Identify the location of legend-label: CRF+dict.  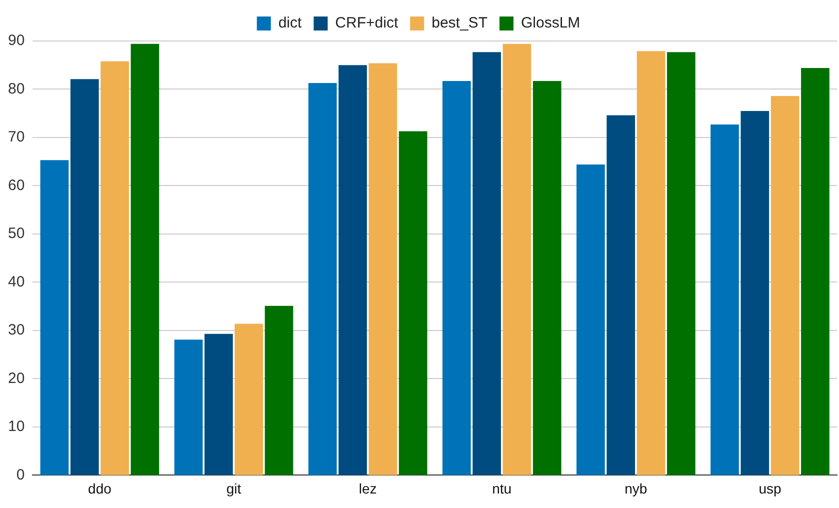
(367, 23).